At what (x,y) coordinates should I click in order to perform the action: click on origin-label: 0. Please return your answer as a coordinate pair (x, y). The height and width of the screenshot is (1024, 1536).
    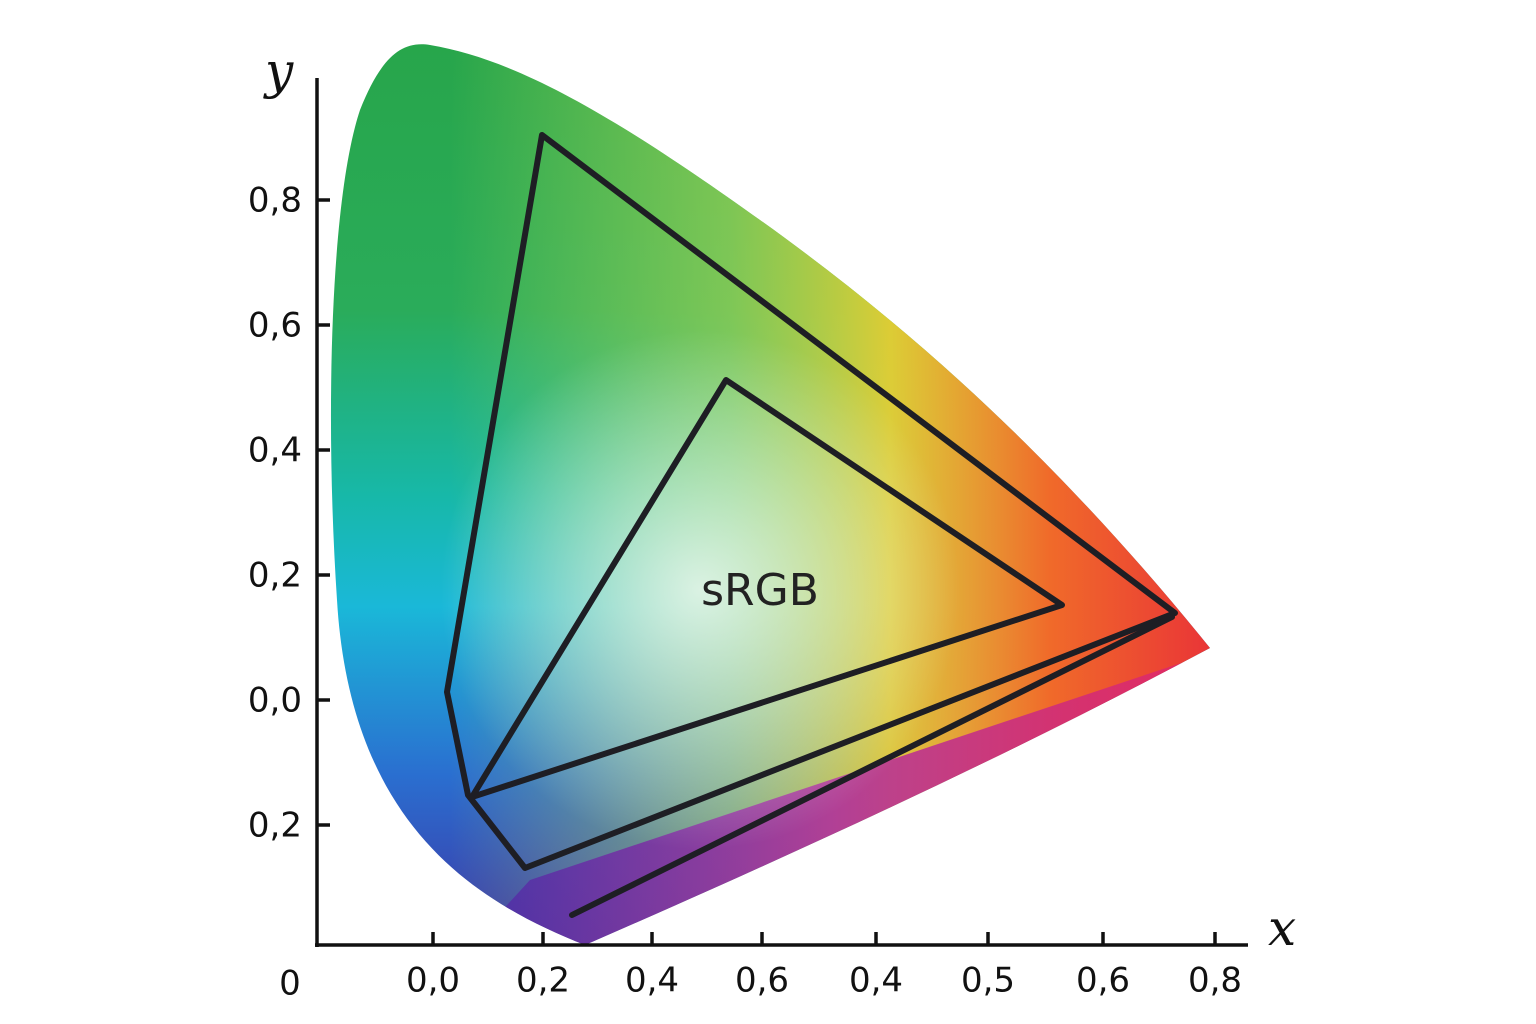
    Looking at the image, I should click on (290, 984).